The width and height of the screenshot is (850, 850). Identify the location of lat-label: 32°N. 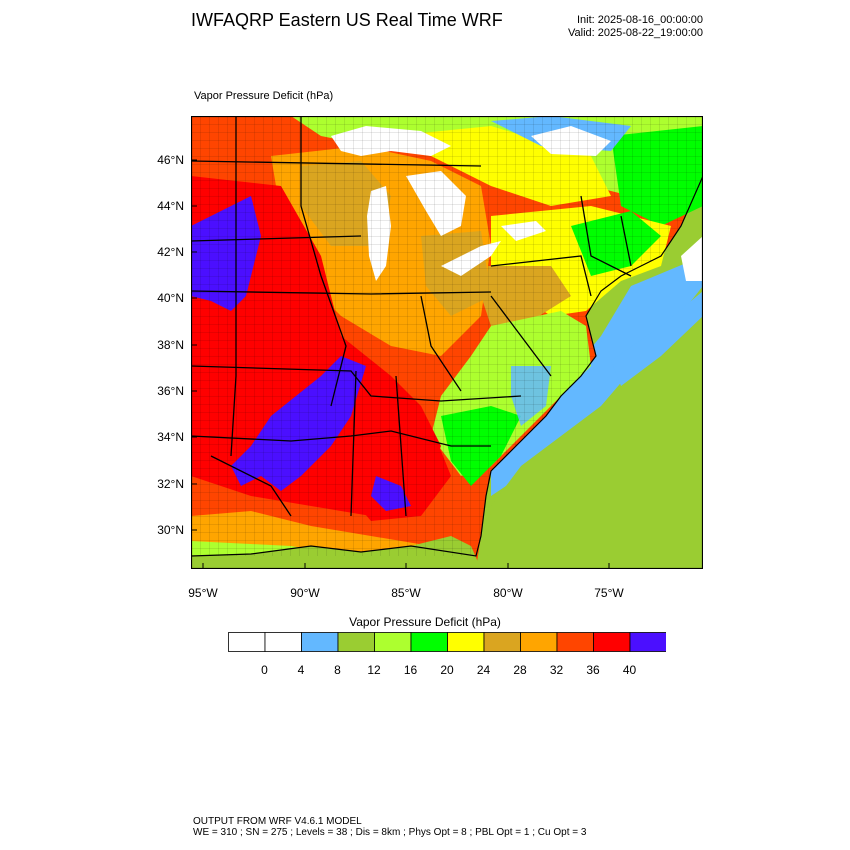
(170, 484).